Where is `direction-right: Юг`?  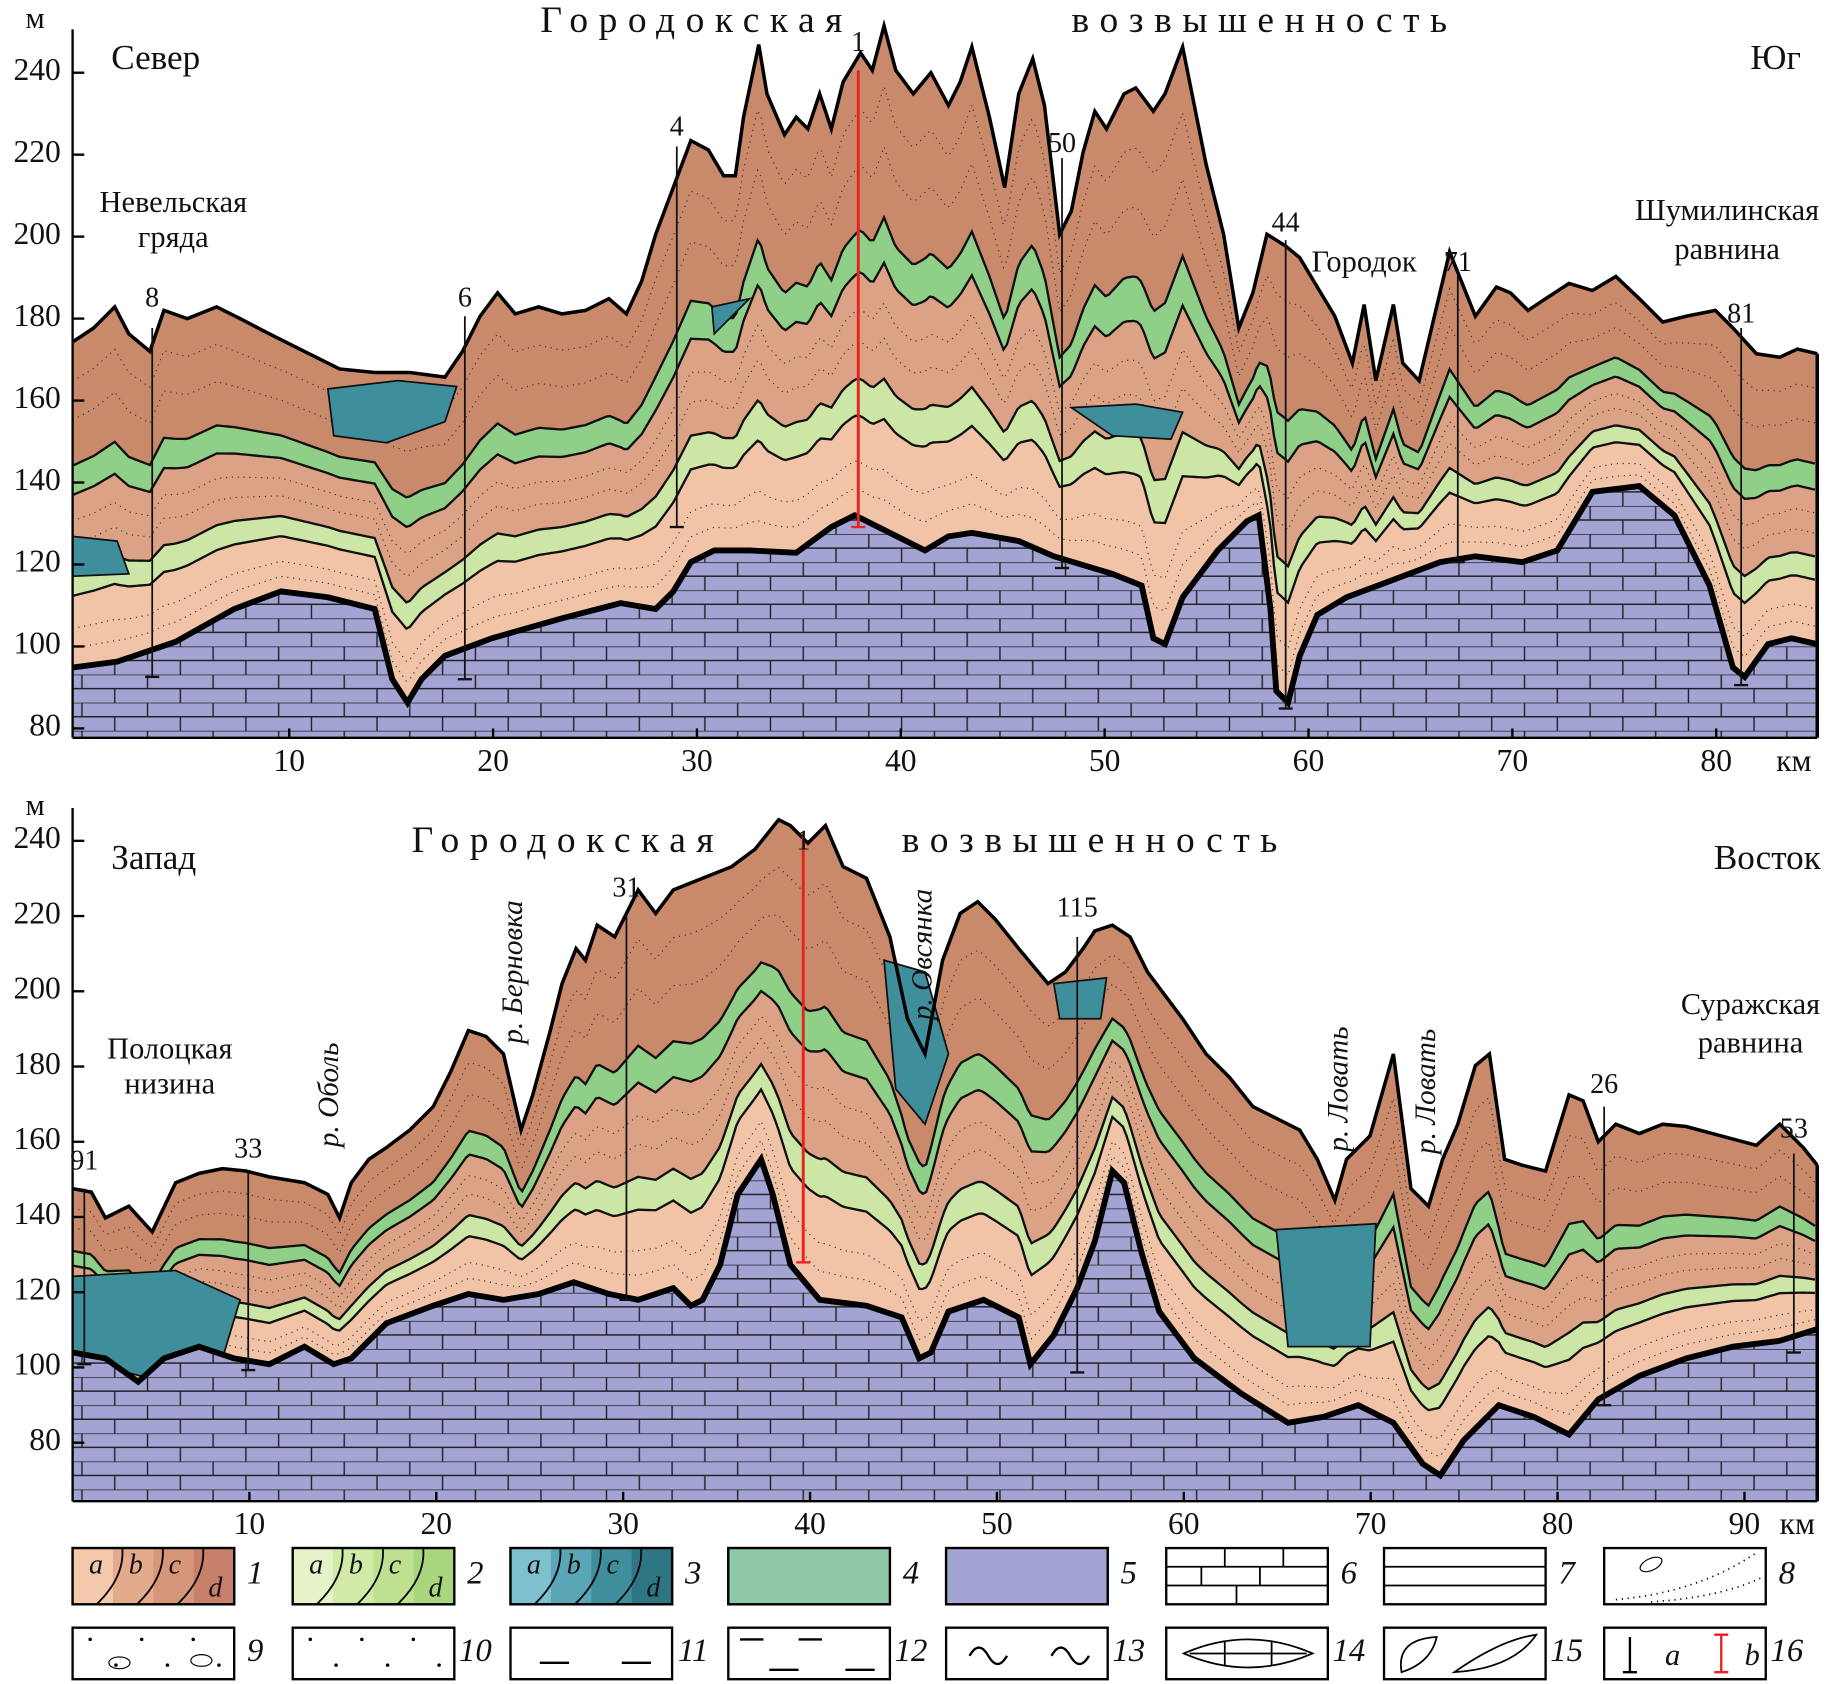
direction-right: Юг is located at coordinates (1775, 57).